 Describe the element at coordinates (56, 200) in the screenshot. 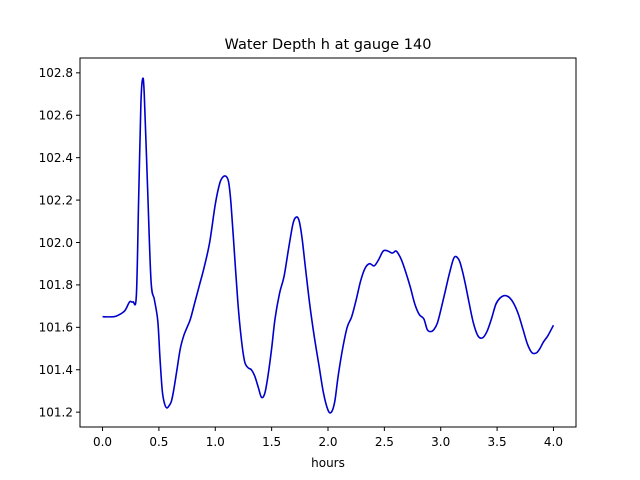

I see `y-tick-label: 102.2` at that location.